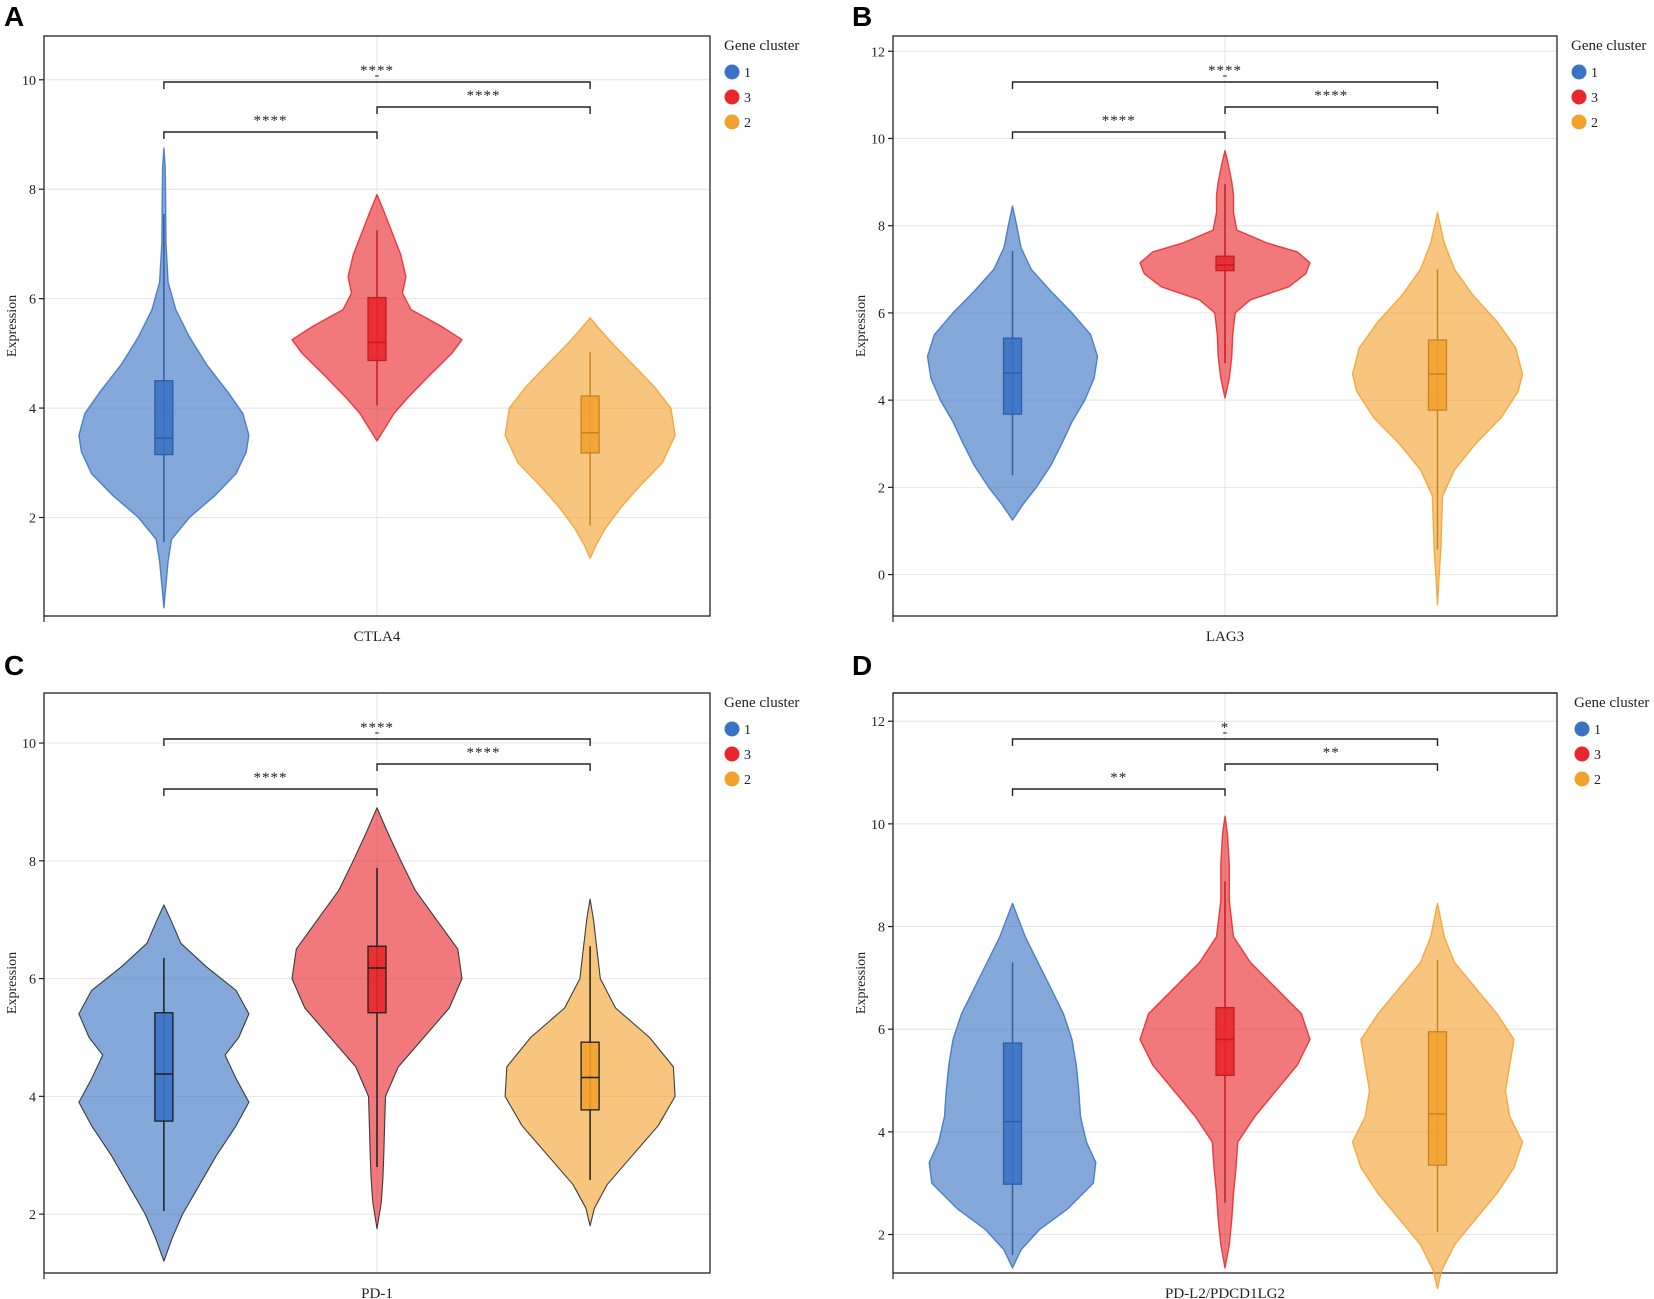 This screenshot has height=1299, width=1654. Describe the element at coordinates (1225, 637) in the screenshot. I see `x-axis-label: LAG3` at that location.